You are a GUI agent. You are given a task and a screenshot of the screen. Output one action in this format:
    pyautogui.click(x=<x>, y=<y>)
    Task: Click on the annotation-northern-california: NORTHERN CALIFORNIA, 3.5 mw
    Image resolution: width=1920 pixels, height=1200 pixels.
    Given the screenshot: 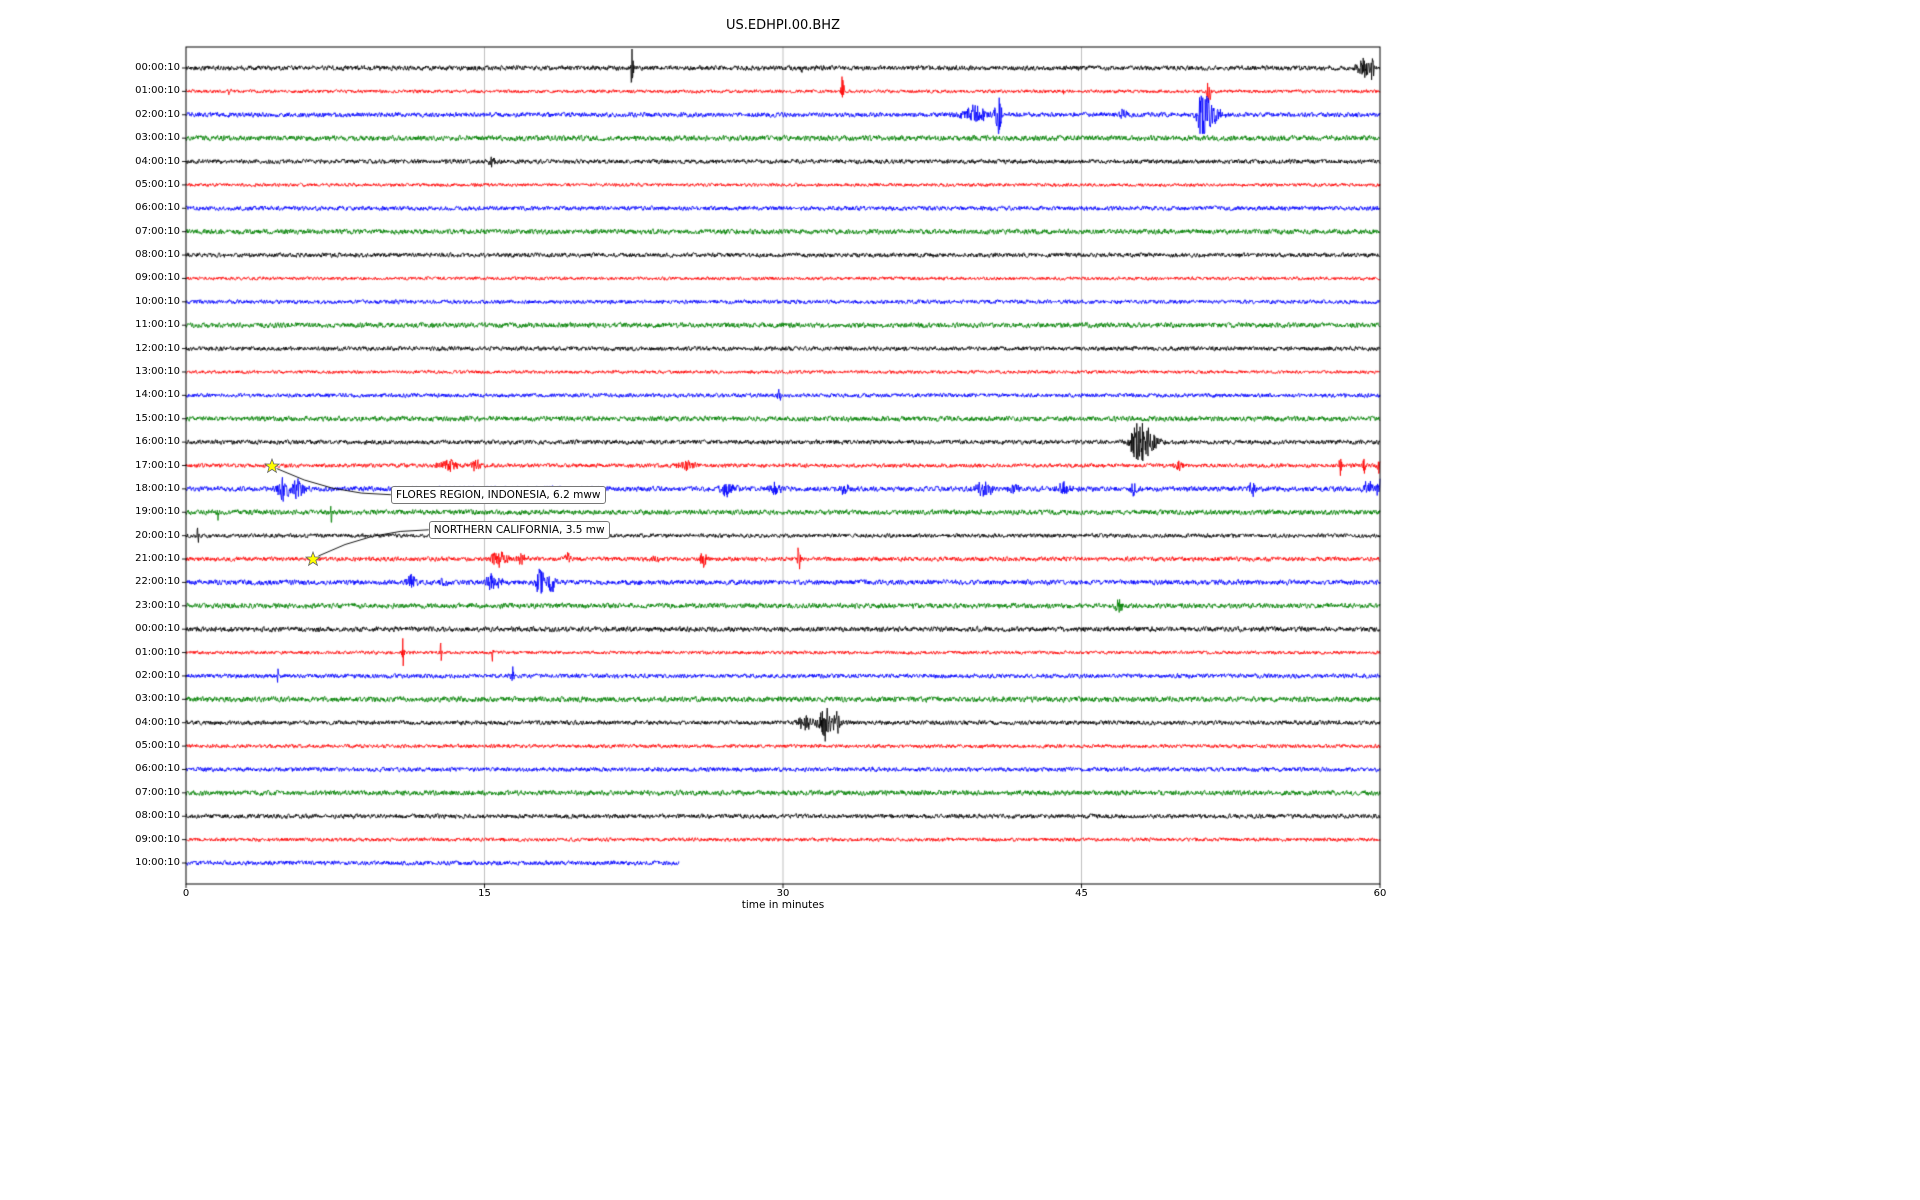 What is the action you would take?
    pyautogui.click(x=519, y=529)
    